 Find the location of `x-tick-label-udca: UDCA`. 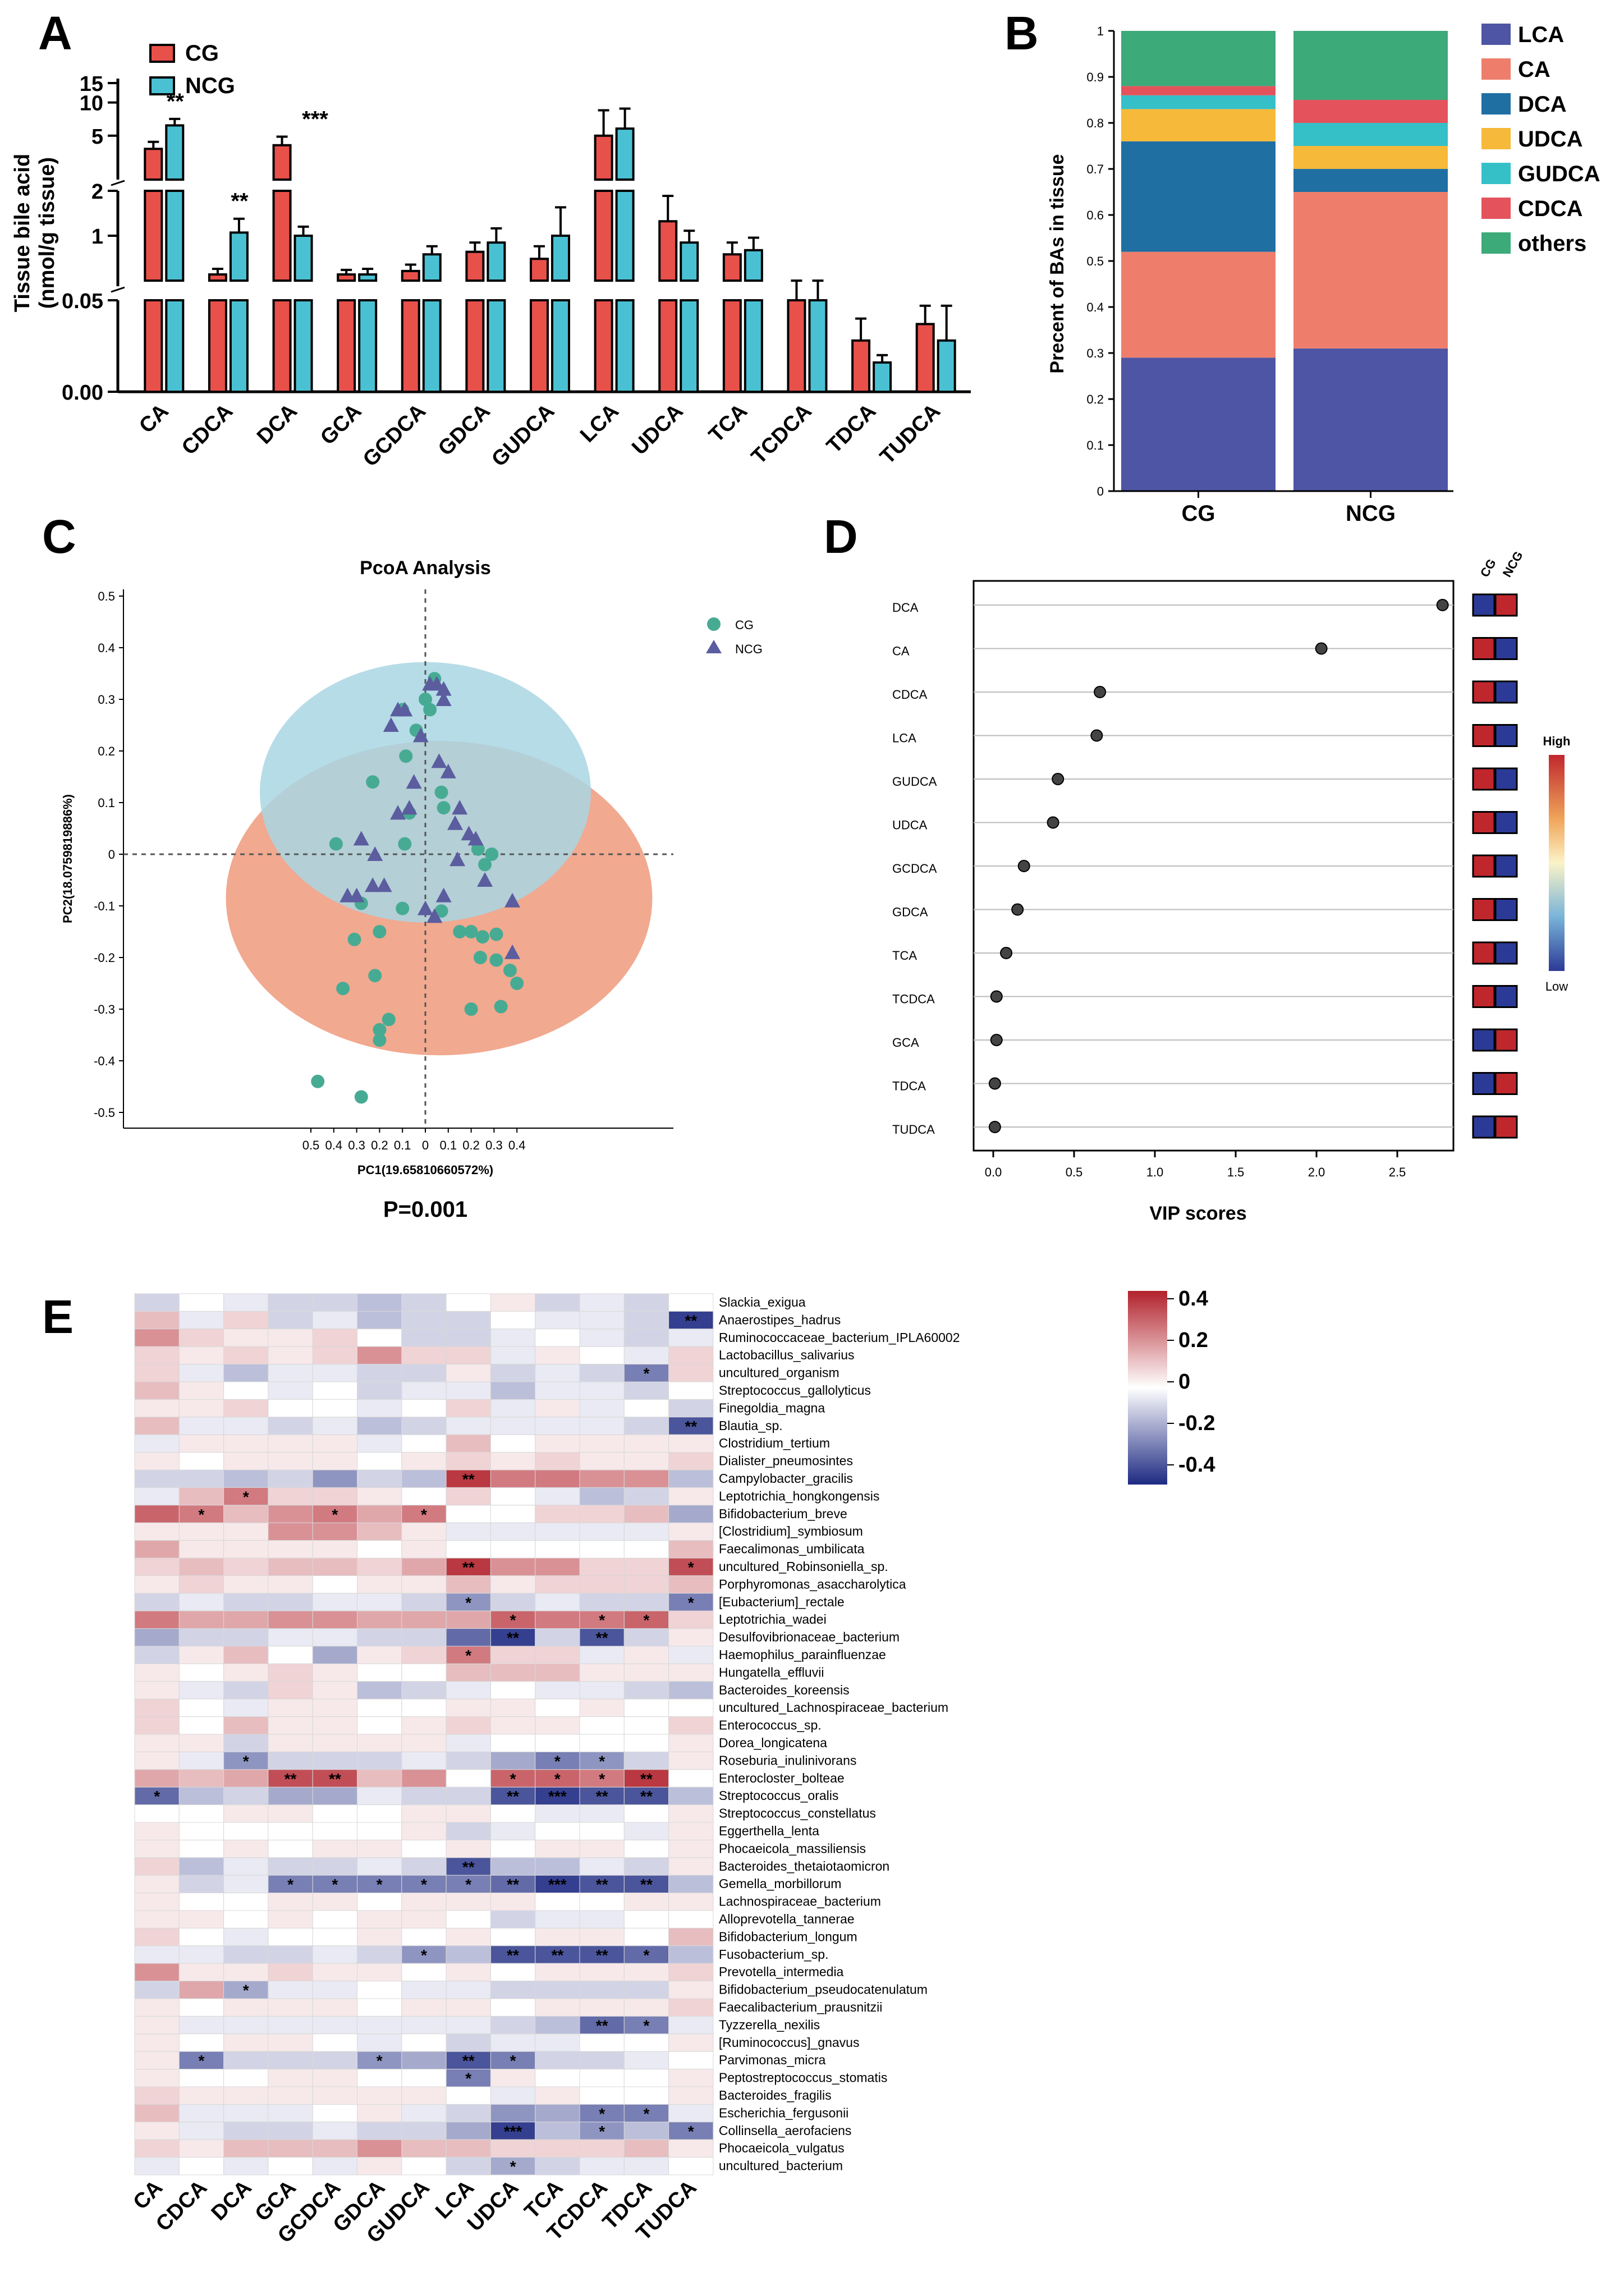

x-tick-label-udca: UDCA is located at coordinates (657, 430).